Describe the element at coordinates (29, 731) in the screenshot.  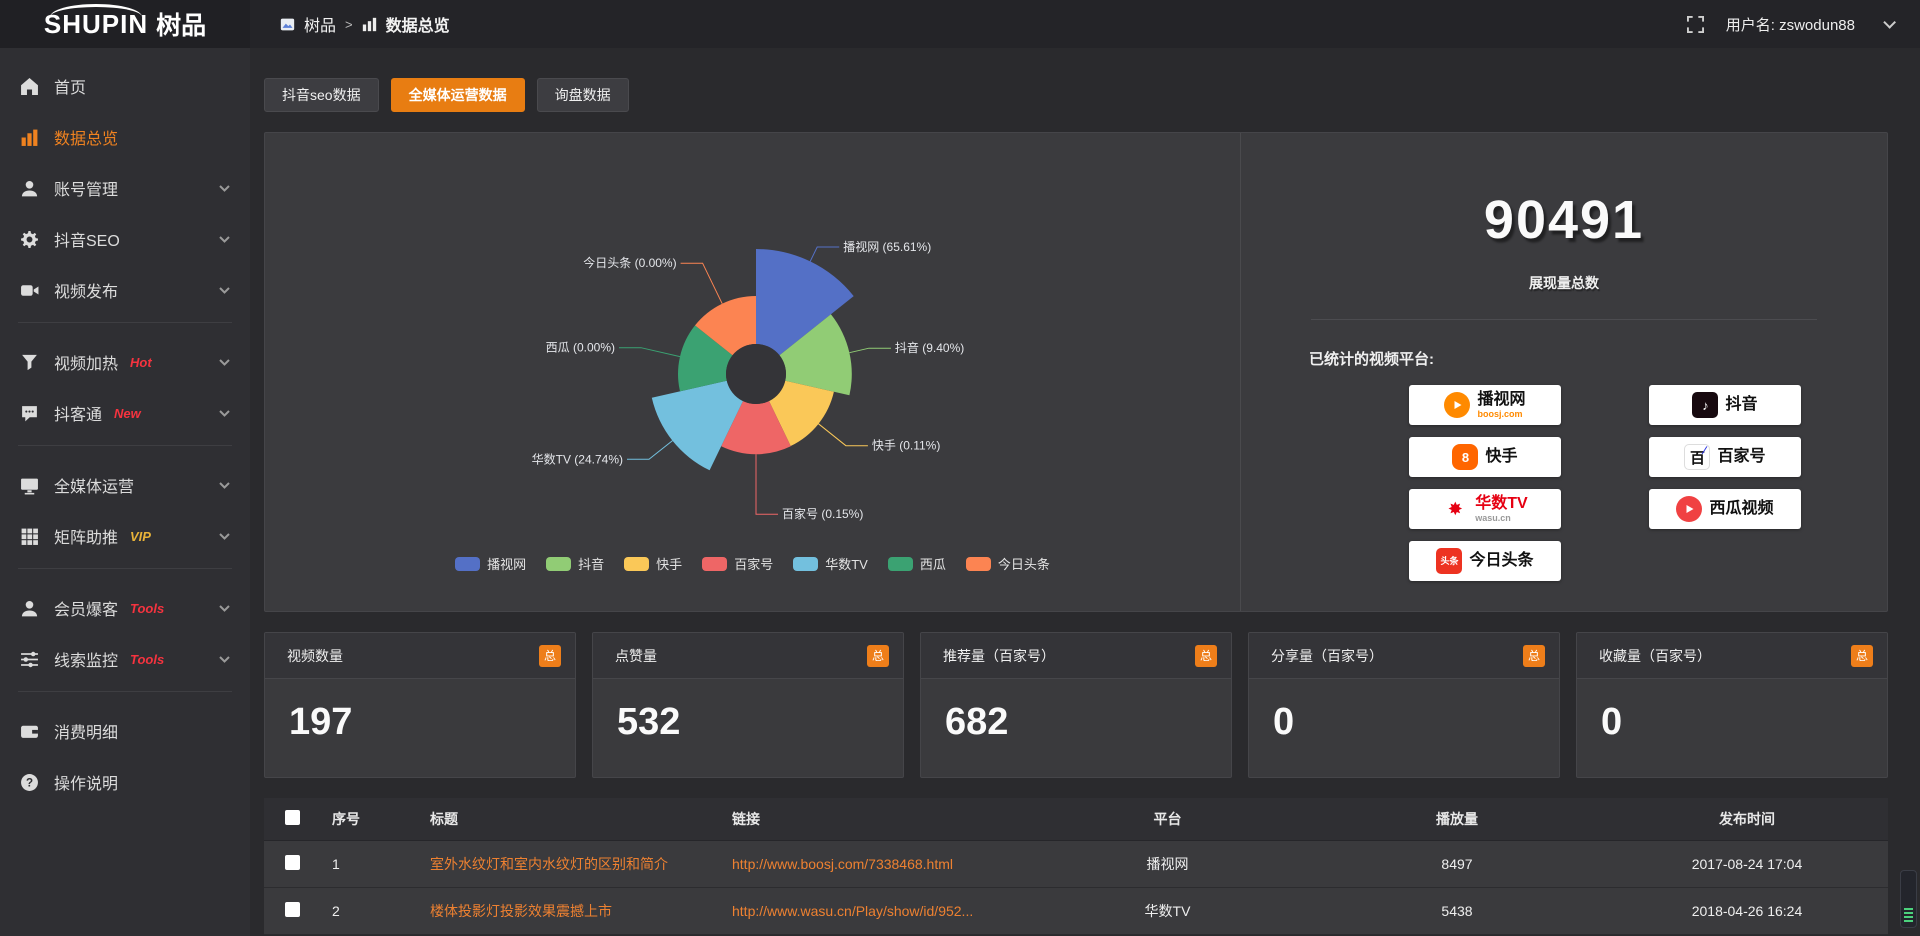
I see `wallet-icon` at that location.